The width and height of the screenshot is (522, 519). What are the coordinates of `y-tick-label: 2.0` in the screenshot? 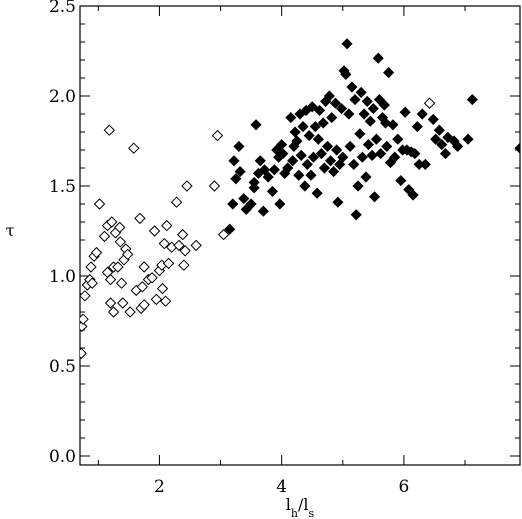 It's located at (62, 97).